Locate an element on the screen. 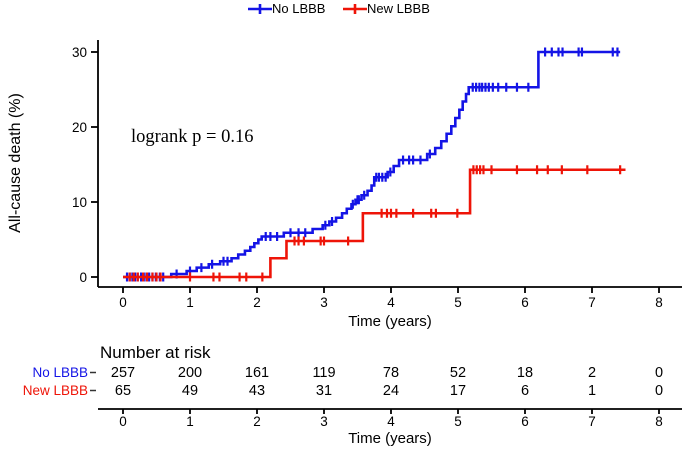 The width and height of the screenshot is (686, 450). risk-count: 65 is located at coordinates (123, 391).